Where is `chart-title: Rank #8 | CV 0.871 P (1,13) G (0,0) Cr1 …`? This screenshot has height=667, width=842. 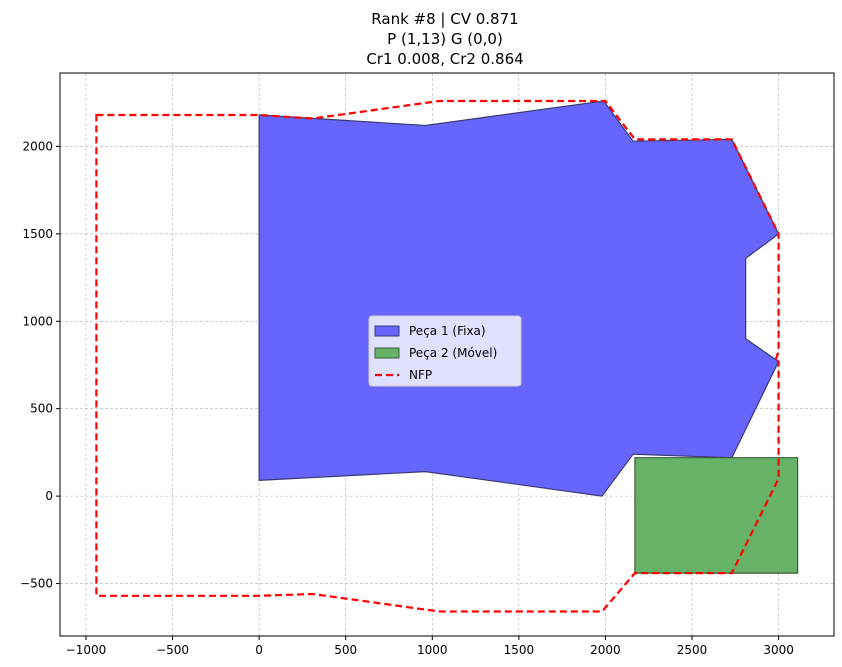
chart-title: Rank #8 | CV 0.871 P (1,13) G (0,0) Cr1 … is located at coordinates (444, 39).